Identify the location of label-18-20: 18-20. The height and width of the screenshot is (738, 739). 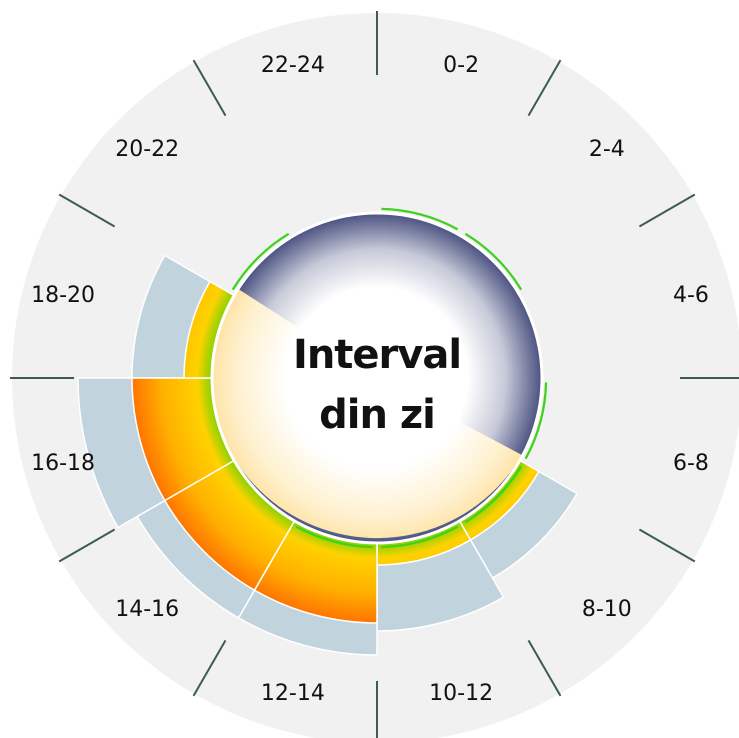
(63, 295).